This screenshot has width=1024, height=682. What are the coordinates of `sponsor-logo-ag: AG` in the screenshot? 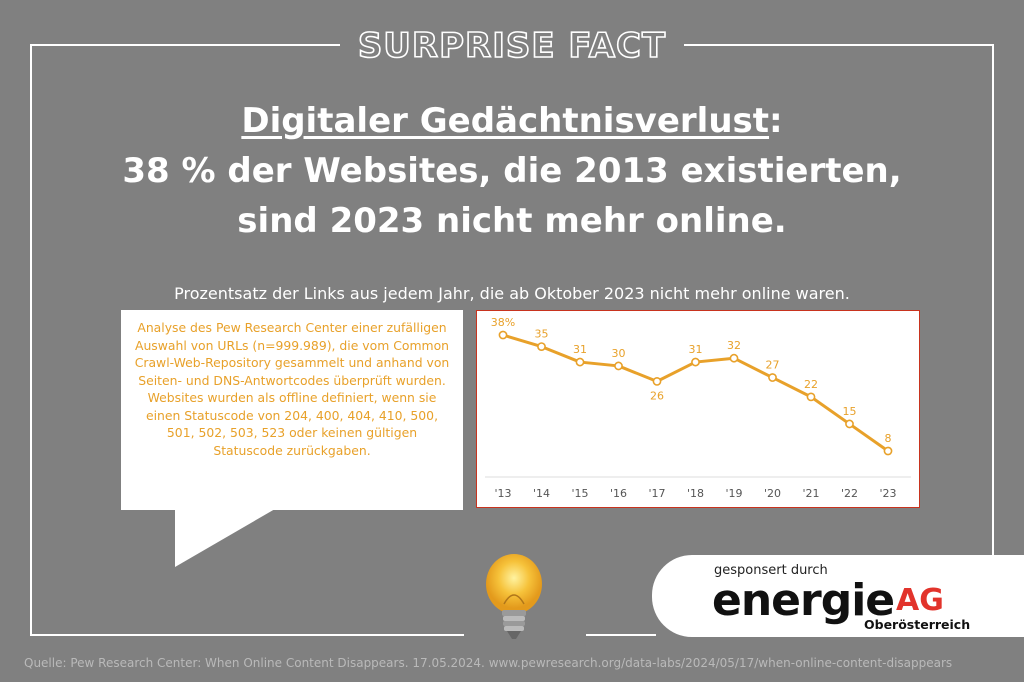 It's located at (920, 600).